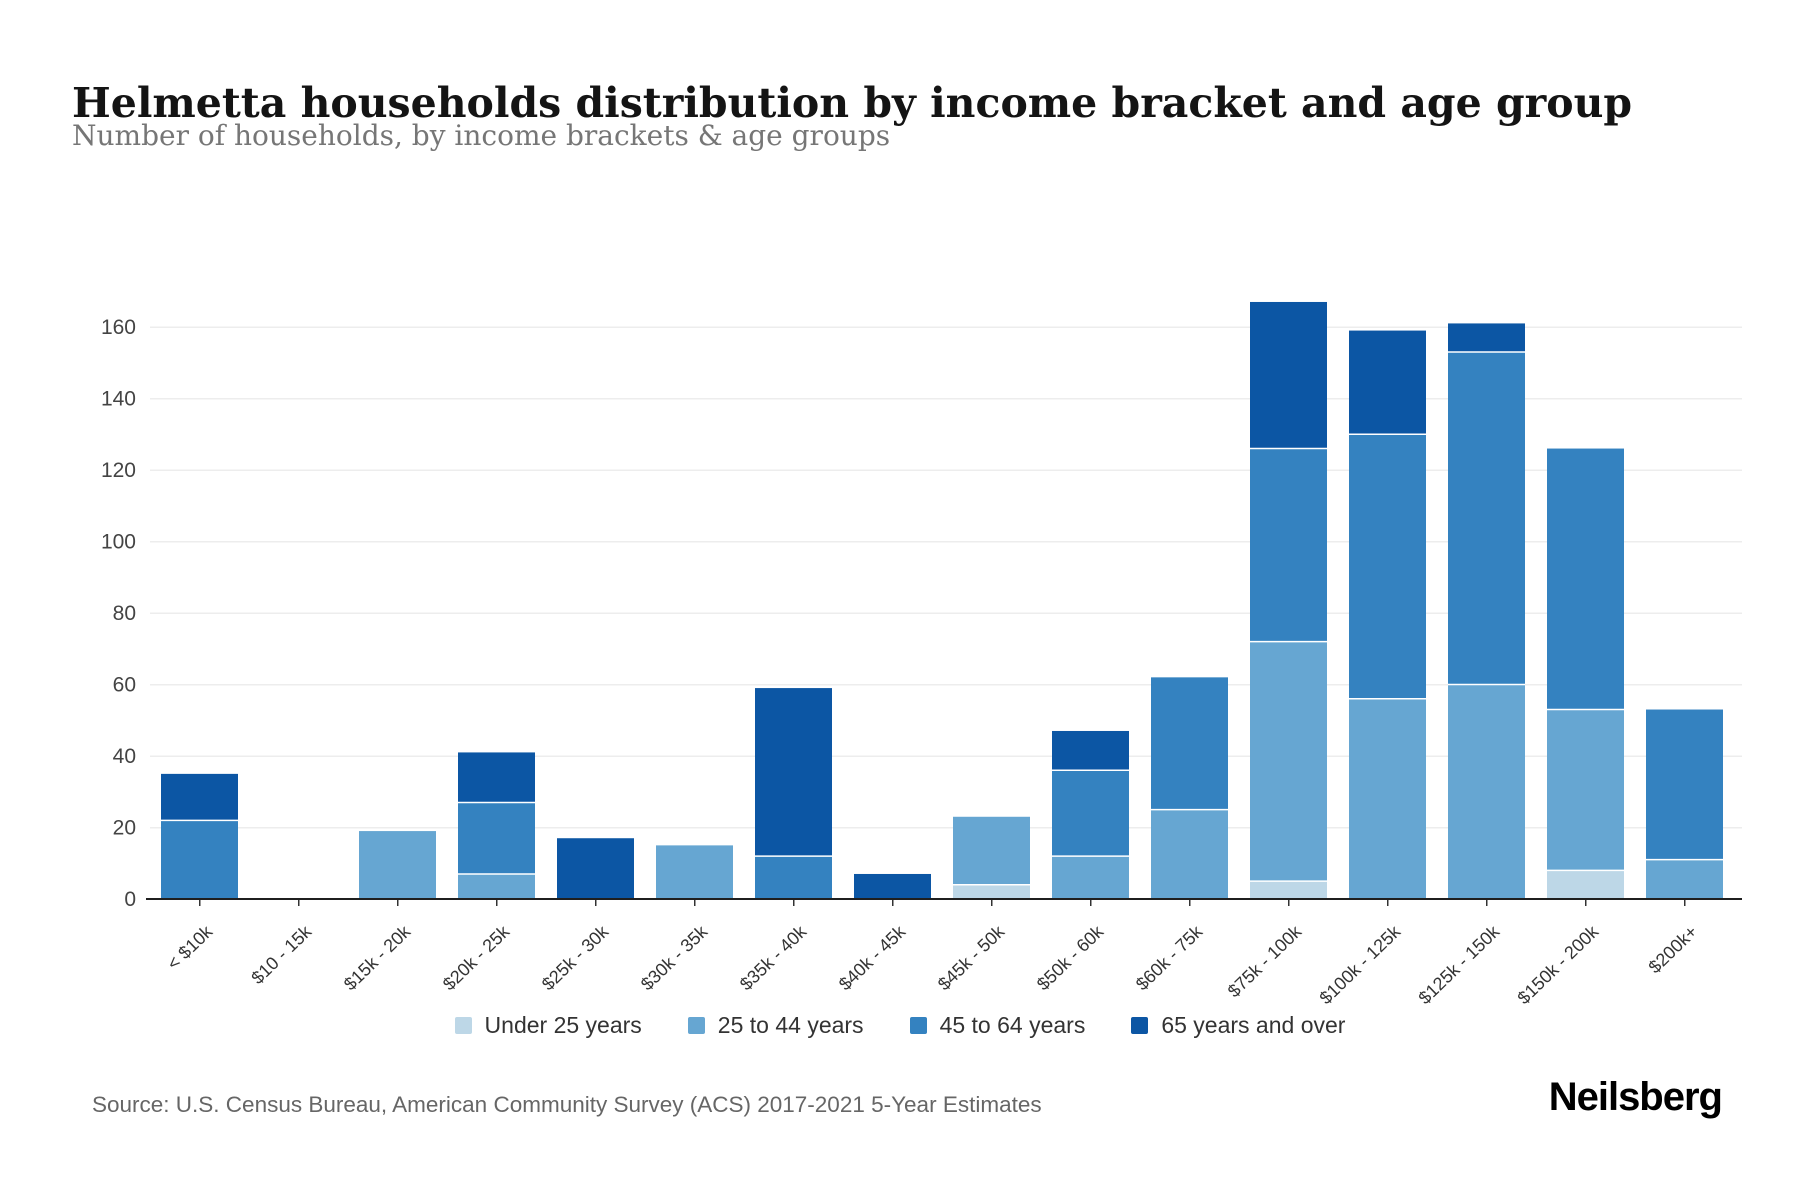  What do you see at coordinates (496, 777) in the screenshot?
I see `bar-segment-20k-25k-65-years-and-over` at bounding box center [496, 777].